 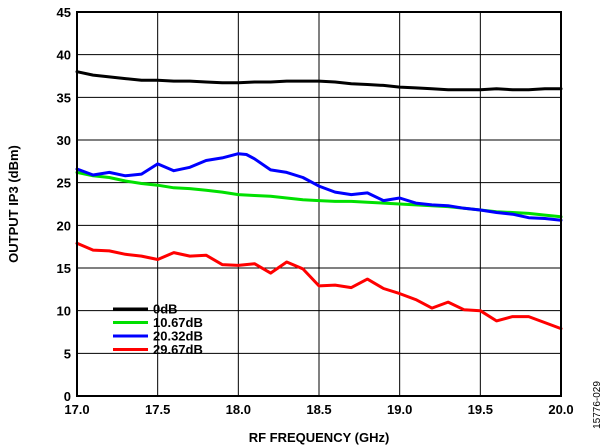 What do you see at coordinates (178, 349) in the screenshot?
I see `legend-label: 29.67dB` at bounding box center [178, 349].